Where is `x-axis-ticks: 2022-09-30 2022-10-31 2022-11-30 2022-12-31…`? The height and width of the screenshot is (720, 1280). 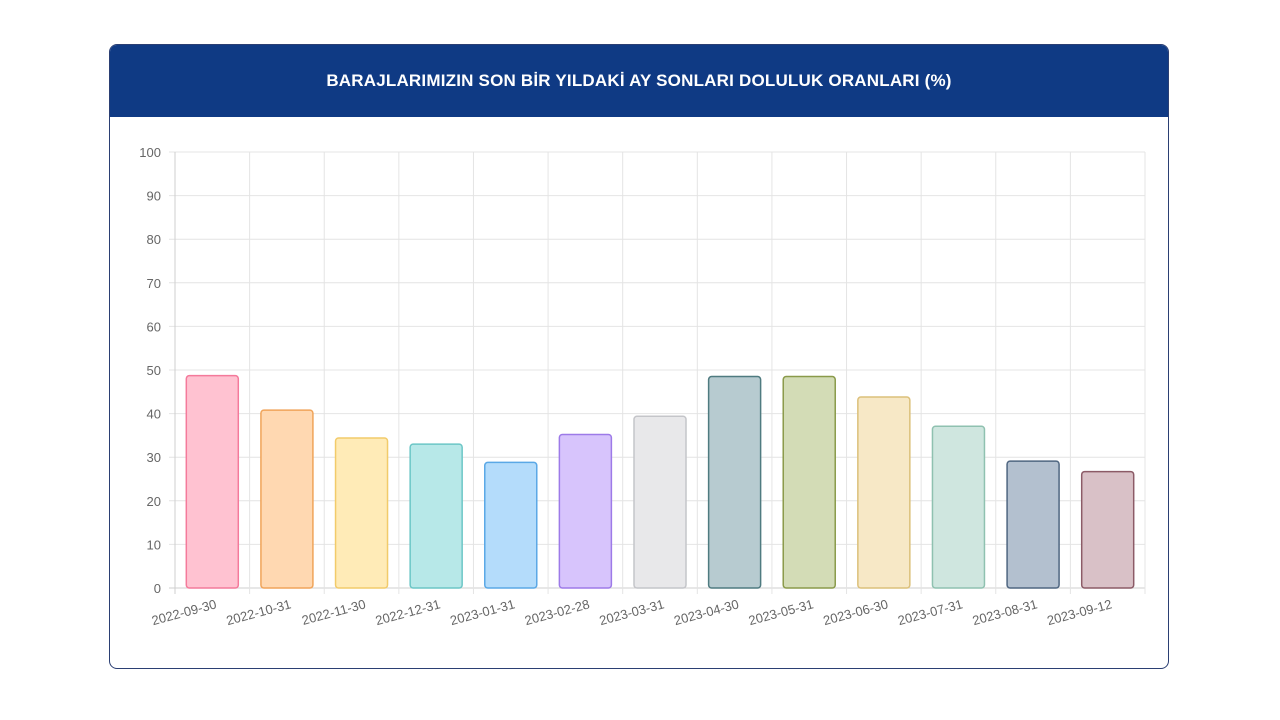
x-axis-ticks: 2022-09-30 2022-10-31 2022-11-30 2022-12-31… is located at coordinates (632, 612).